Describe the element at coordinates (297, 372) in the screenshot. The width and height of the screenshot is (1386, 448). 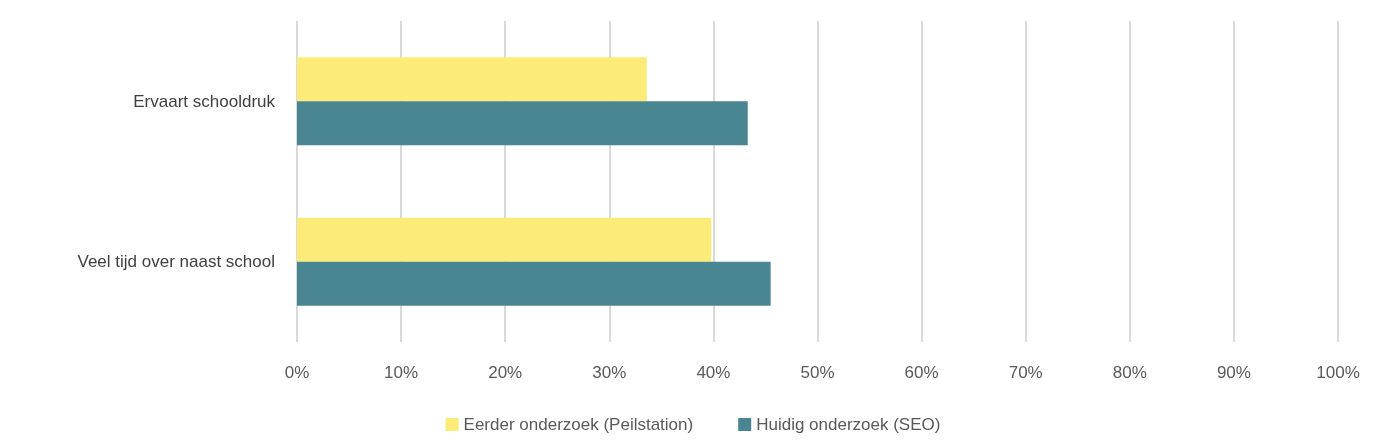
I see `x-tick-label: 0%` at that location.